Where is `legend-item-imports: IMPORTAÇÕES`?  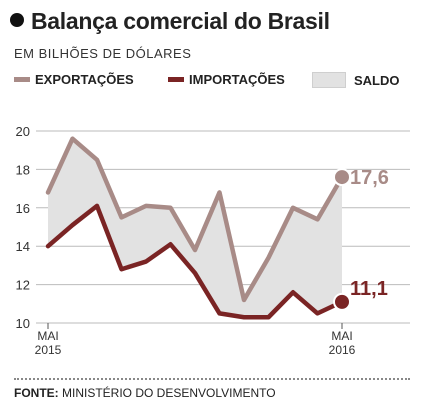
legend-item-imports: IMPORTAÇÕES is located at coordinates (226, 79).